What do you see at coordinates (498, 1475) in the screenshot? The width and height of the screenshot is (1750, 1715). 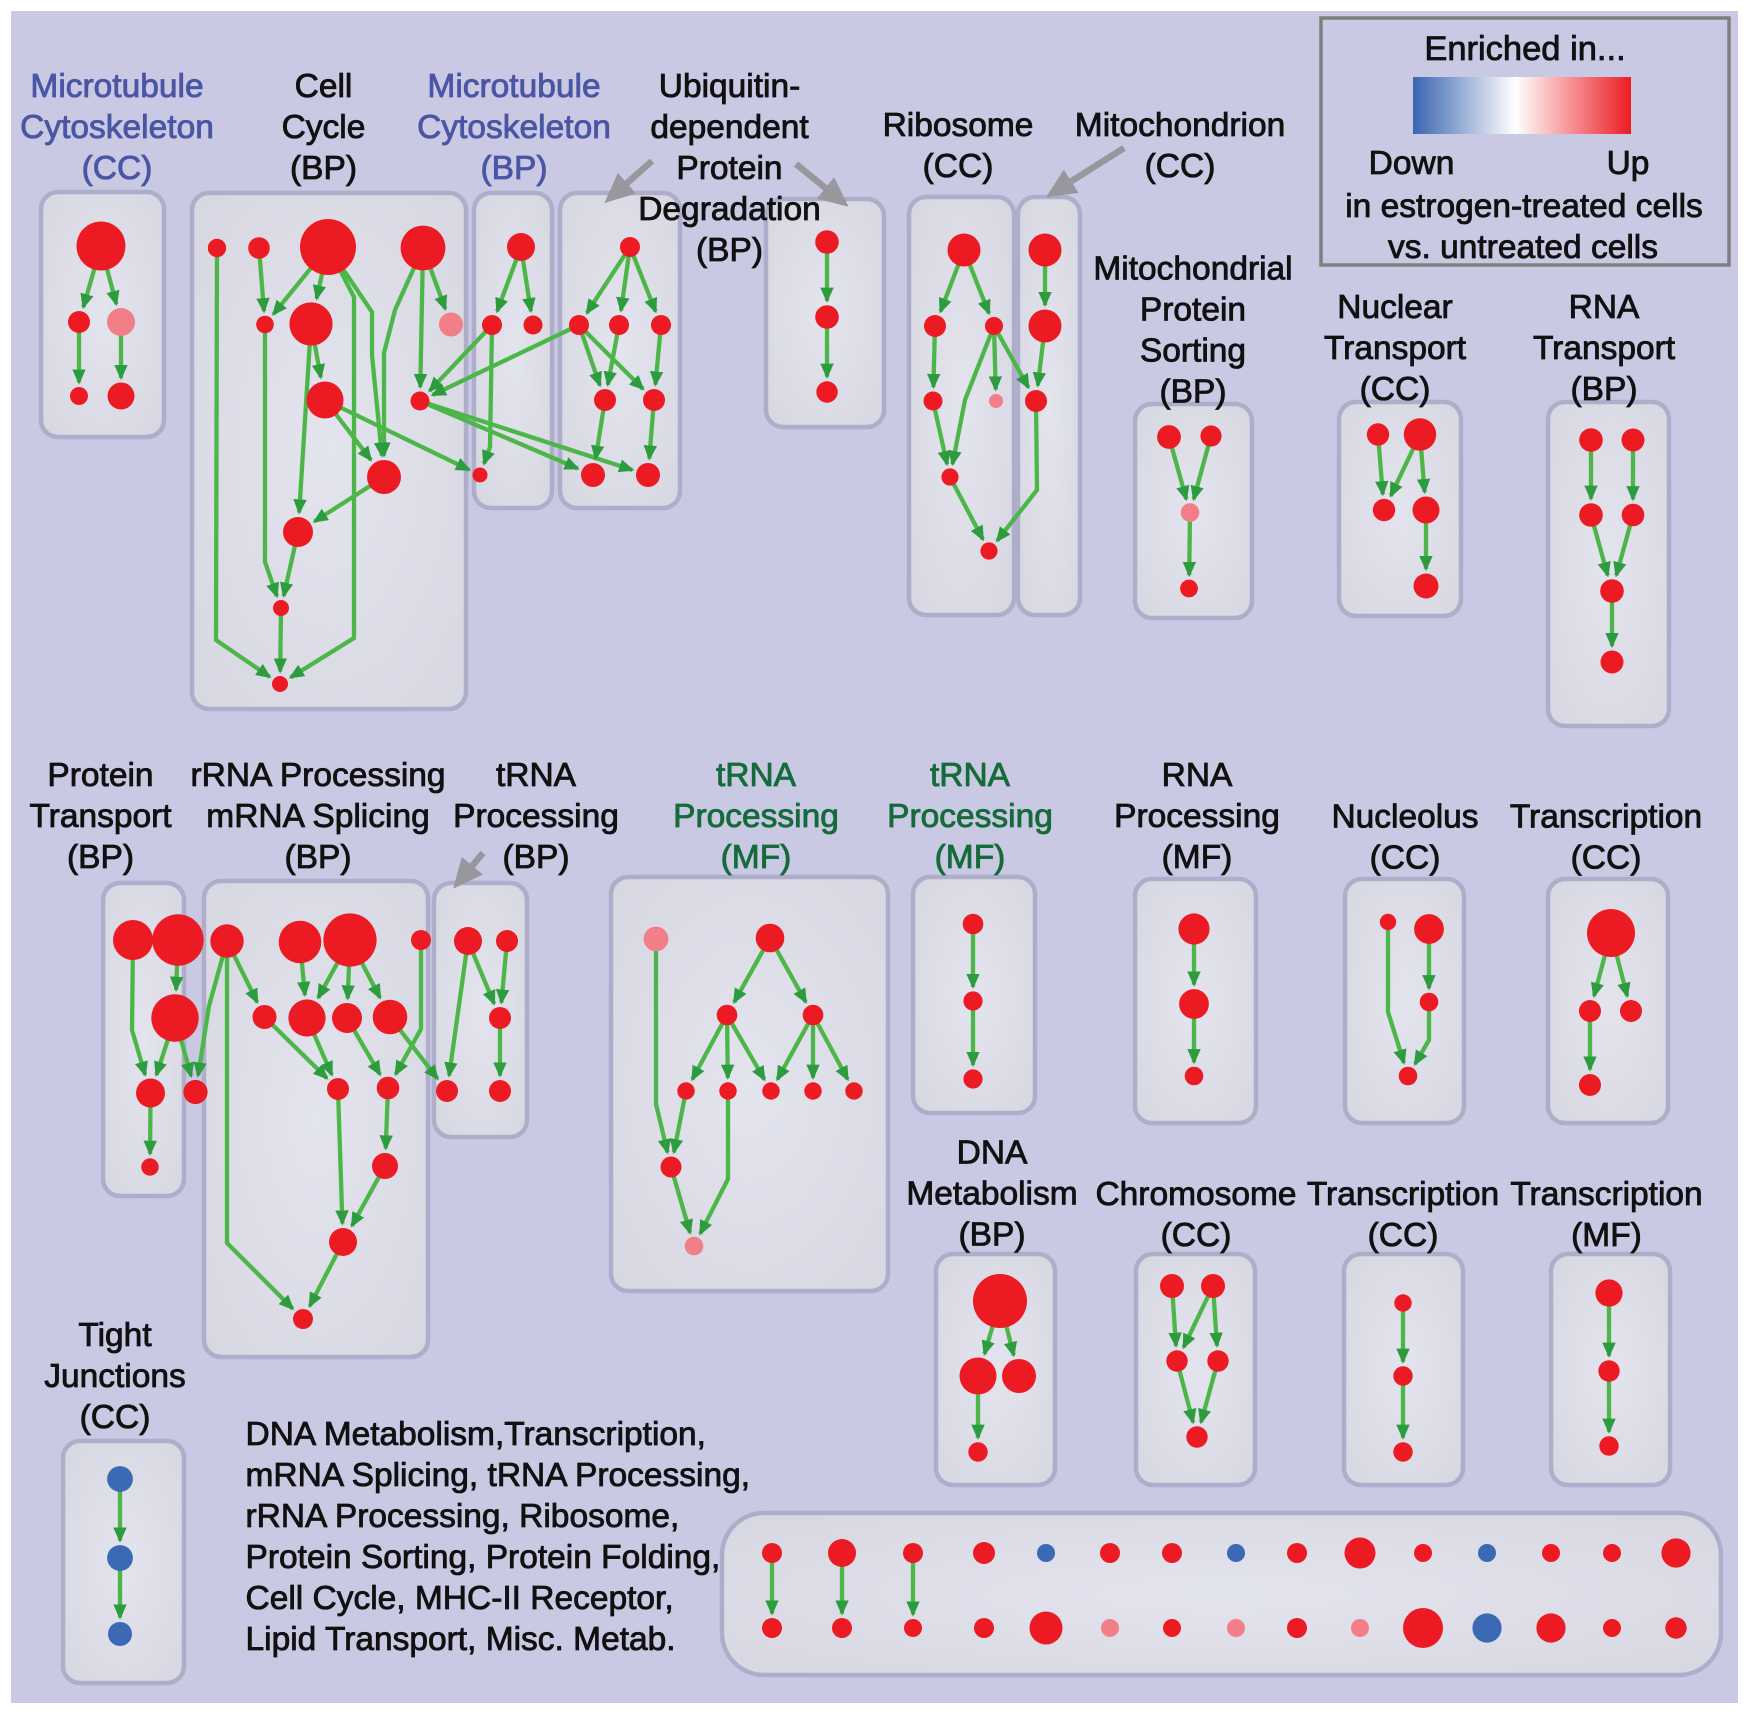 I see `svg-text:mRNA Splicing, tRNA Processing: mRNA Splicing, tRNA Processing,` at bounding box center [498, 1475].